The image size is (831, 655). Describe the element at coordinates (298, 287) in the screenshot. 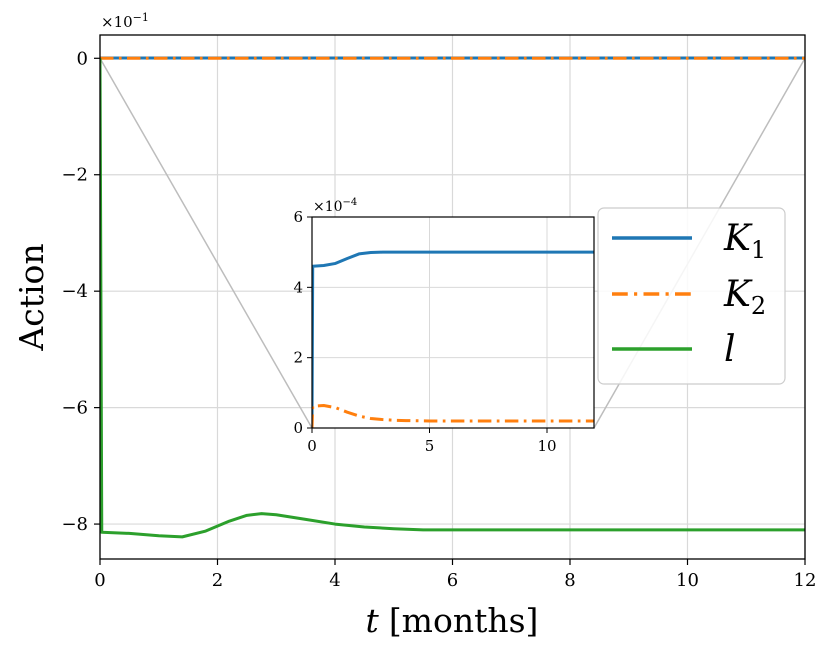

I see `inset-y-tick-label: 4` at that location.